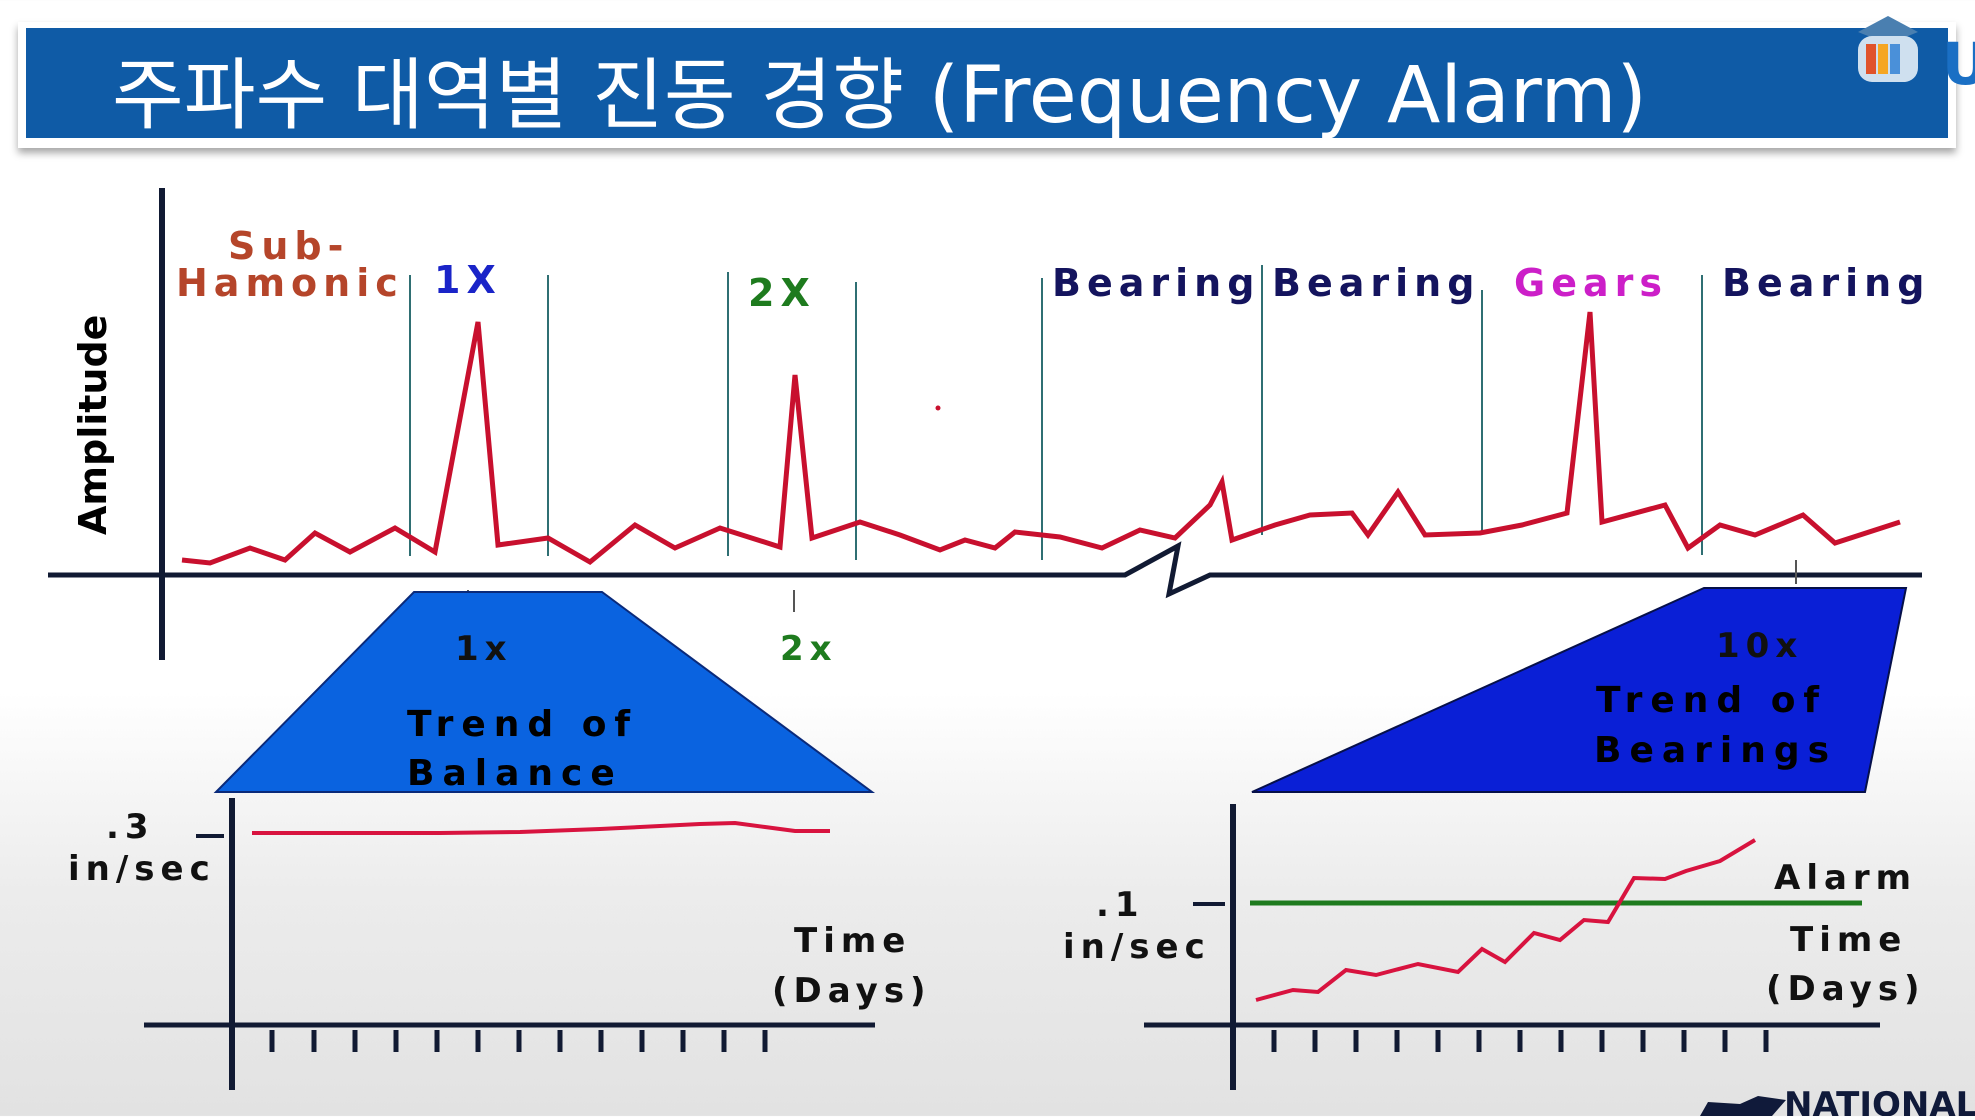  Describe the element at coordinates (1579, 690) in the screenshot. I see `bearing-trapezoid` at that location.